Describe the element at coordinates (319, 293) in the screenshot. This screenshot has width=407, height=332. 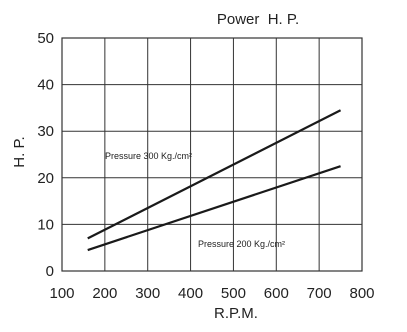
I see `x-tick-label: 700` at that location.